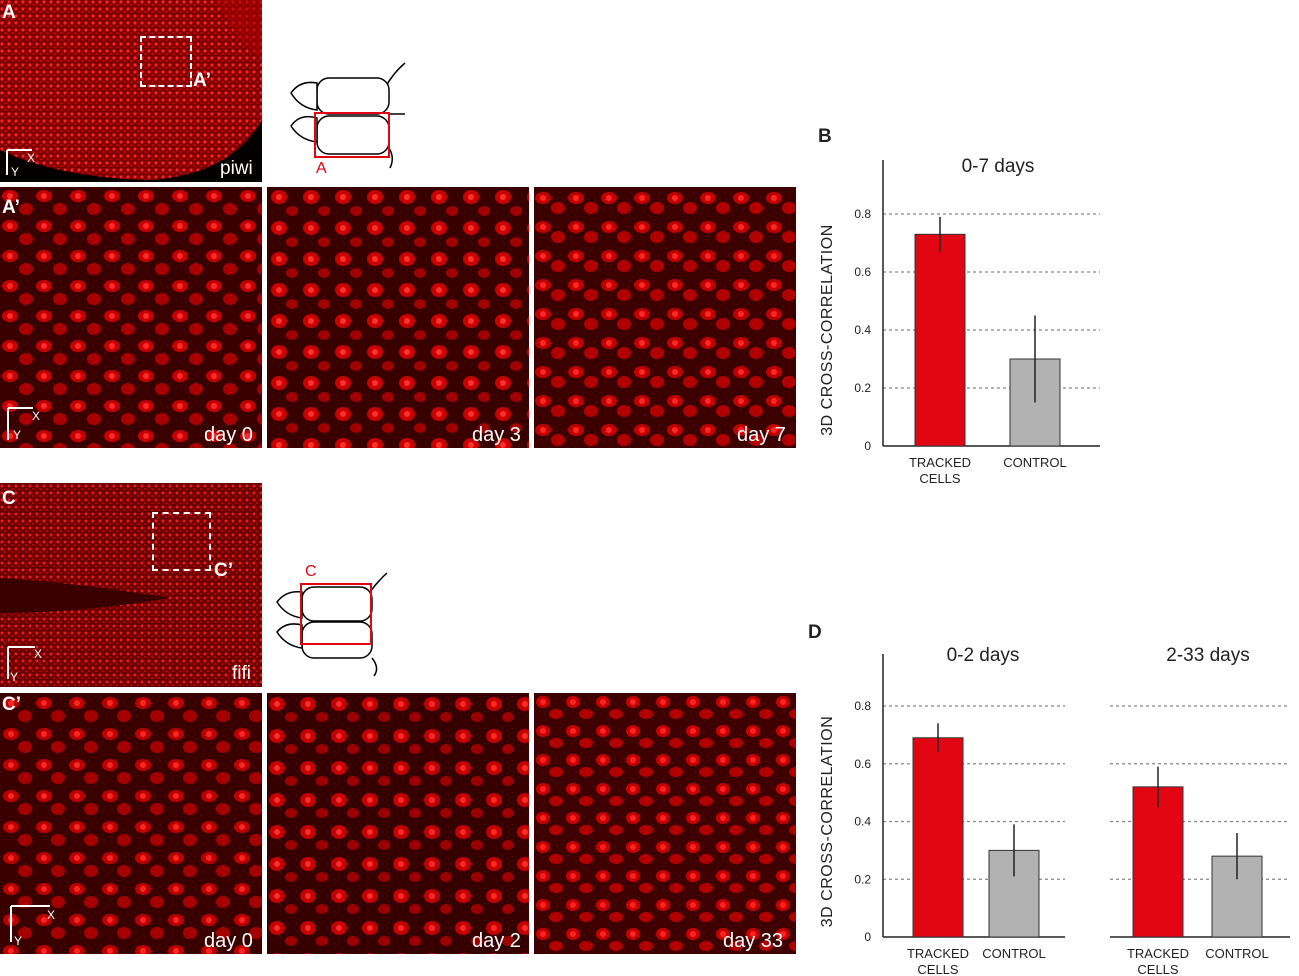  What do you see at coordinates (983, 655) in the screenshot?
I see `chart-title: 0-2 days` at bounding box center [983, 655].